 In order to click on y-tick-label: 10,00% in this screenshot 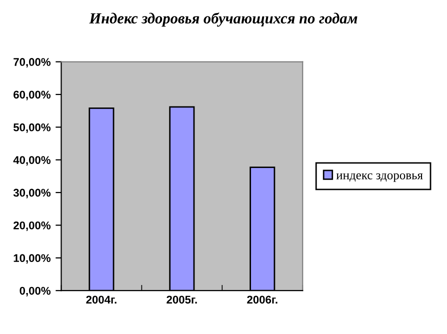, I will do `click(32, 259)`.